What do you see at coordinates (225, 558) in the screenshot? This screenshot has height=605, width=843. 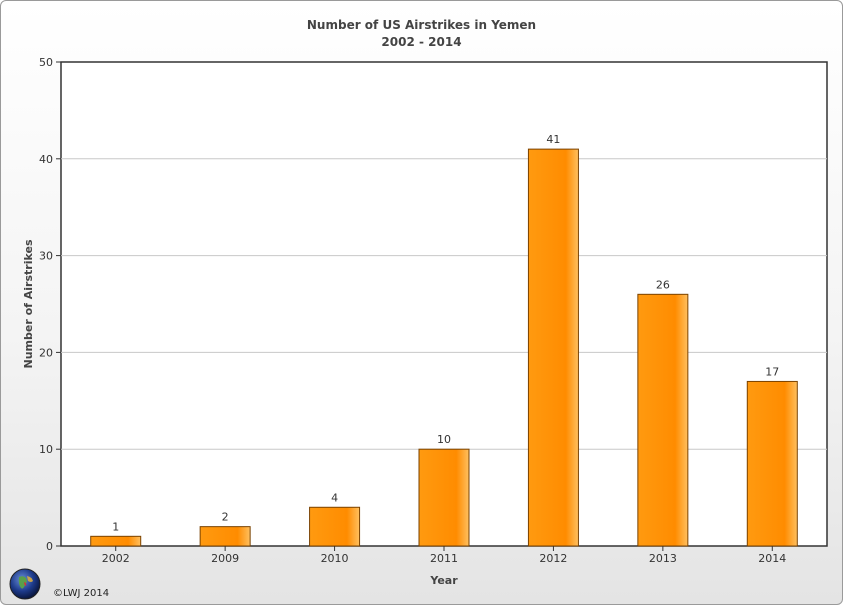 I see `x-tick-label-2009: 2009` at bounding box center [225, 558].